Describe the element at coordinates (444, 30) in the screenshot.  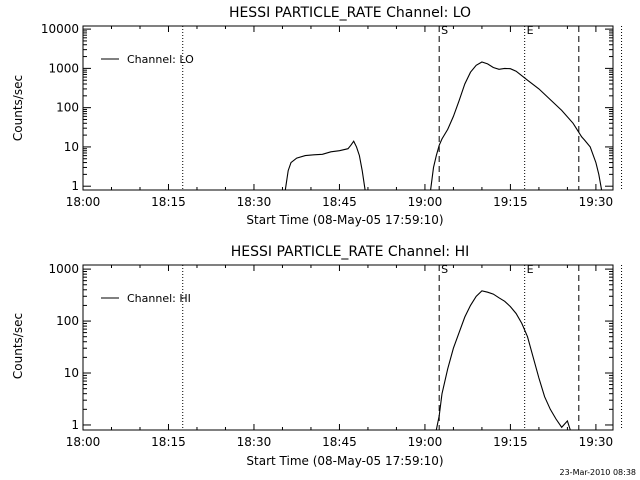
I see `marker-label-lo: S` at that location.